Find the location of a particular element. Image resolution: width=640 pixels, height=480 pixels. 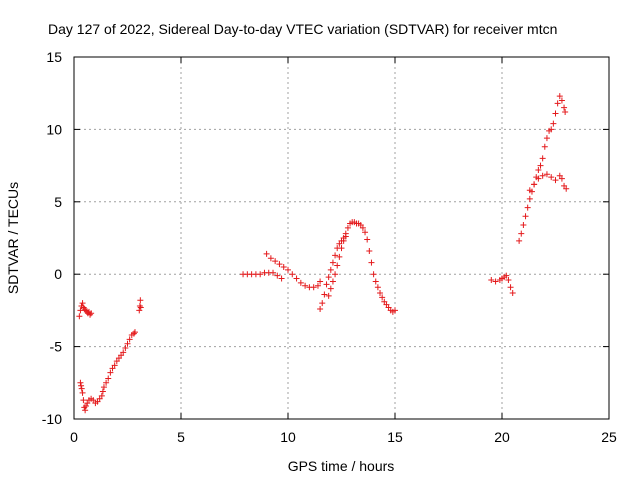

x-axis-label: GPS time / hours is located at coordinates (341, 466).